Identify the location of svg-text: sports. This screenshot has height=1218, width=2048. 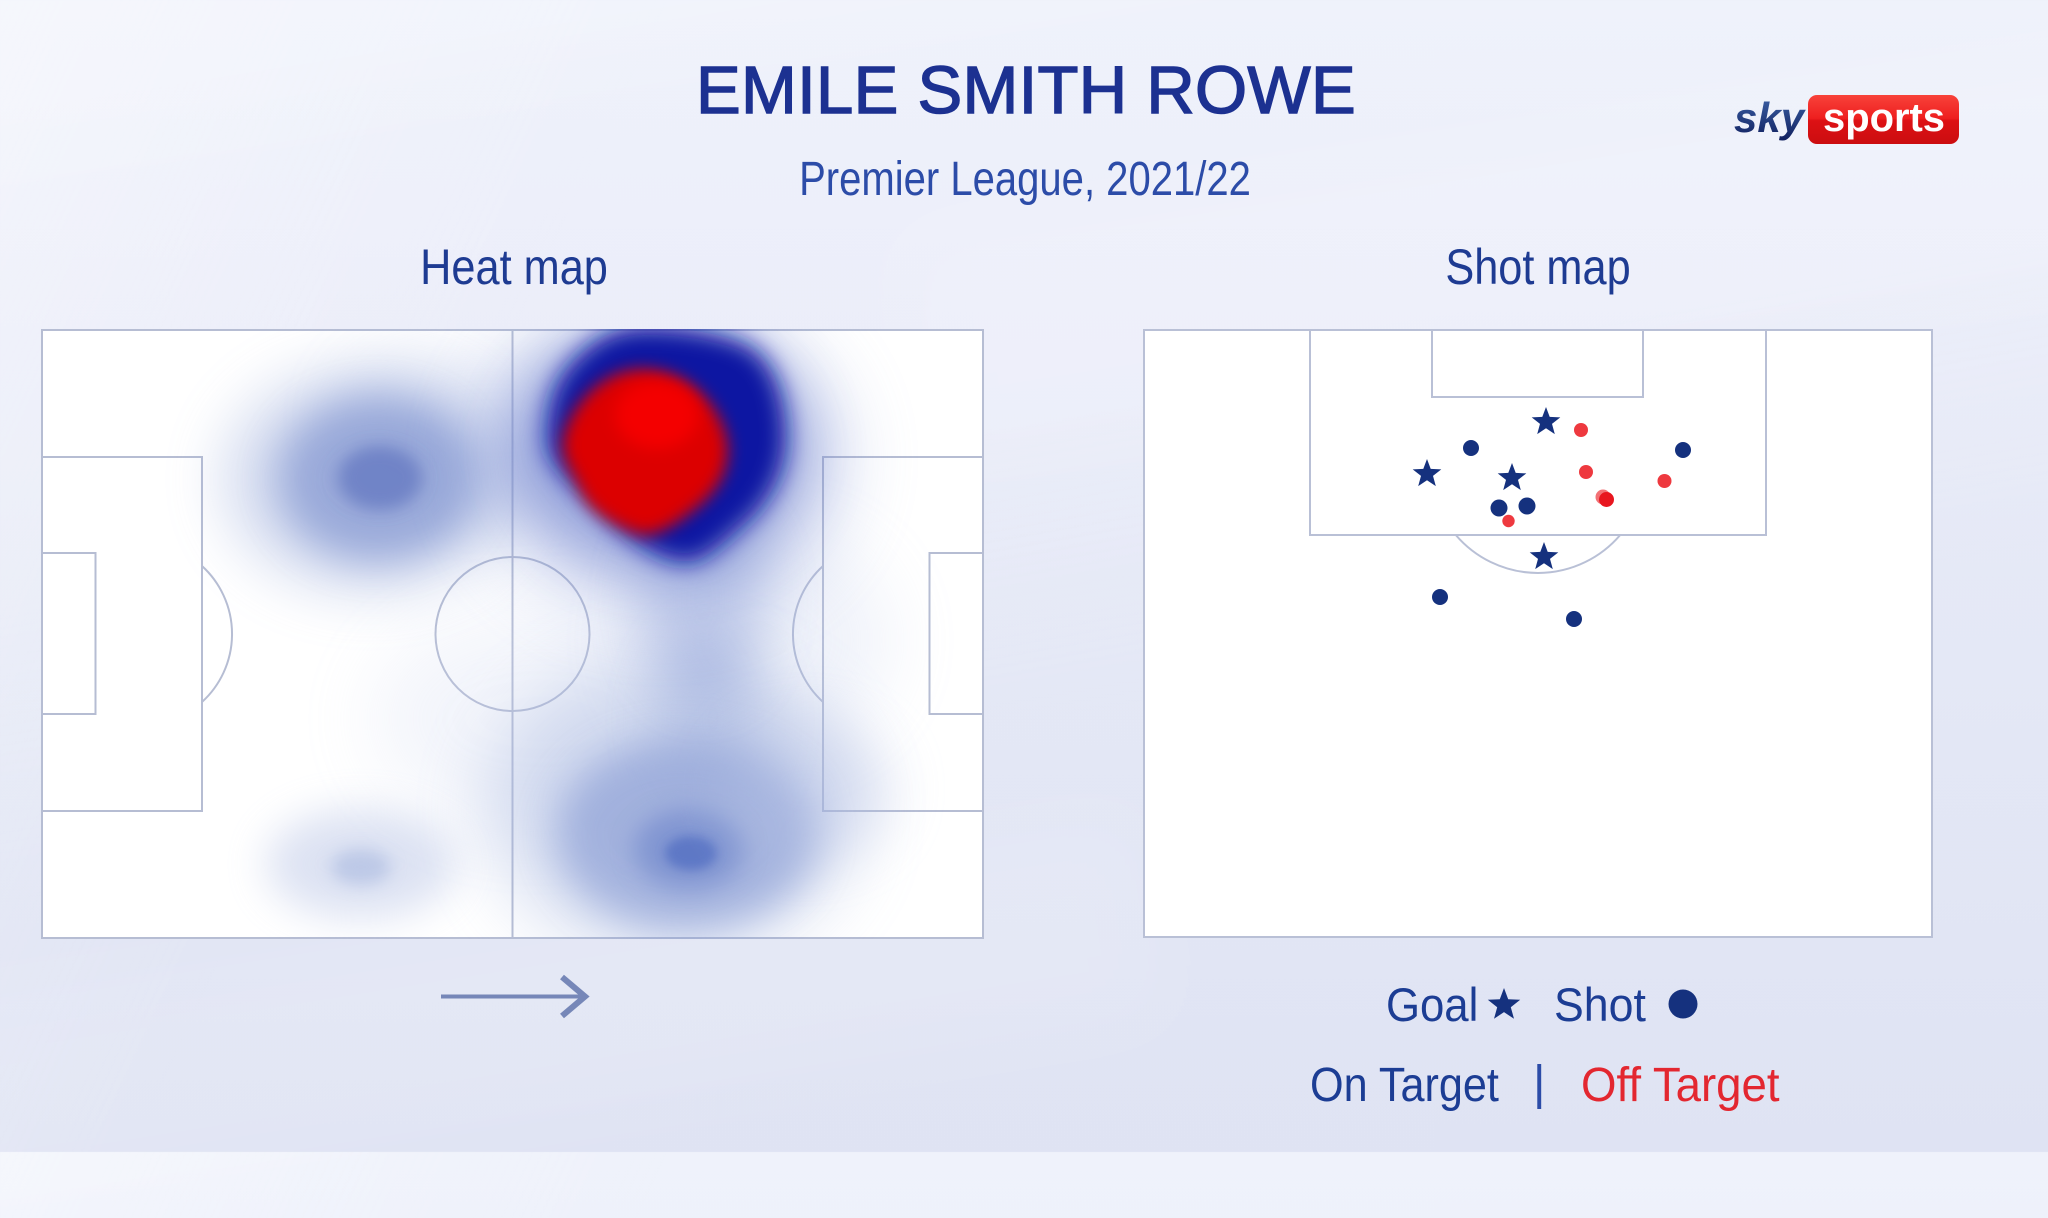
(1884, 118).